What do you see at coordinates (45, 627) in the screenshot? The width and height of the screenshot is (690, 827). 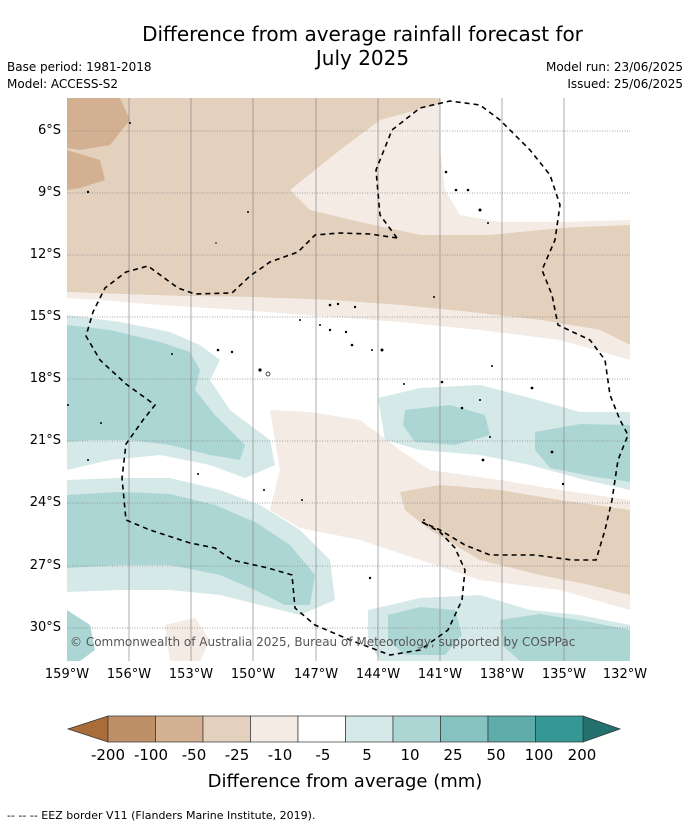 I see `lat-label: 30°S` at bounding box center [45, 627].